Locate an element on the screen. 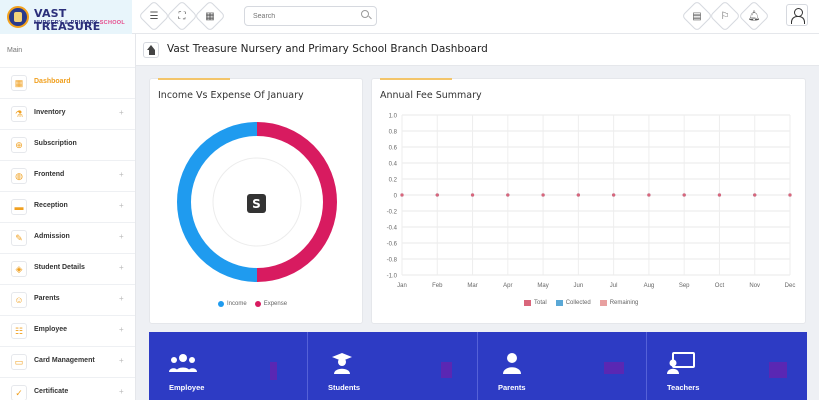 The image size is (819, 400). sidebar-item-label: Student Details is located at coordinates (59, 267).